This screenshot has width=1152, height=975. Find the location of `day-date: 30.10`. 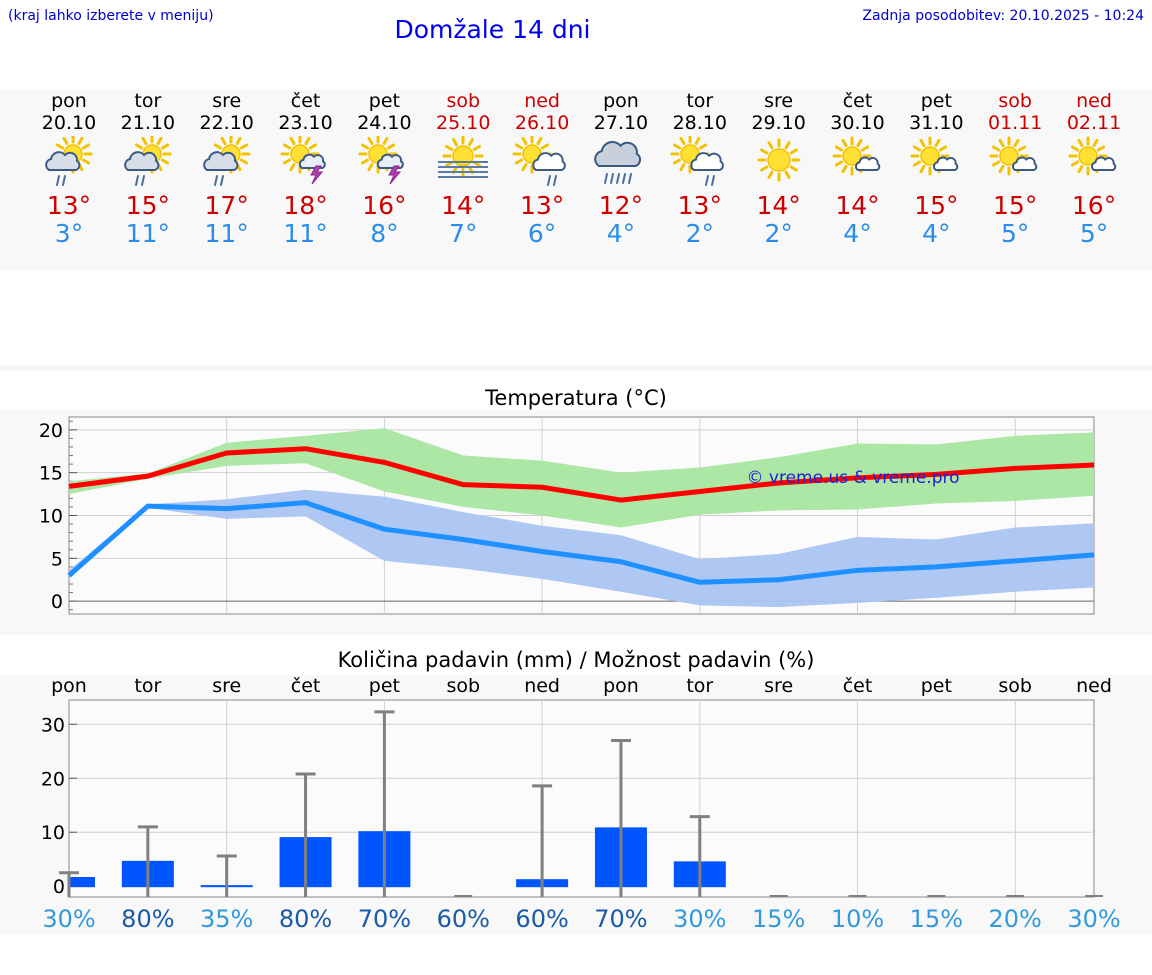

day-date: 30.10 is located at coordinates (857, 123).